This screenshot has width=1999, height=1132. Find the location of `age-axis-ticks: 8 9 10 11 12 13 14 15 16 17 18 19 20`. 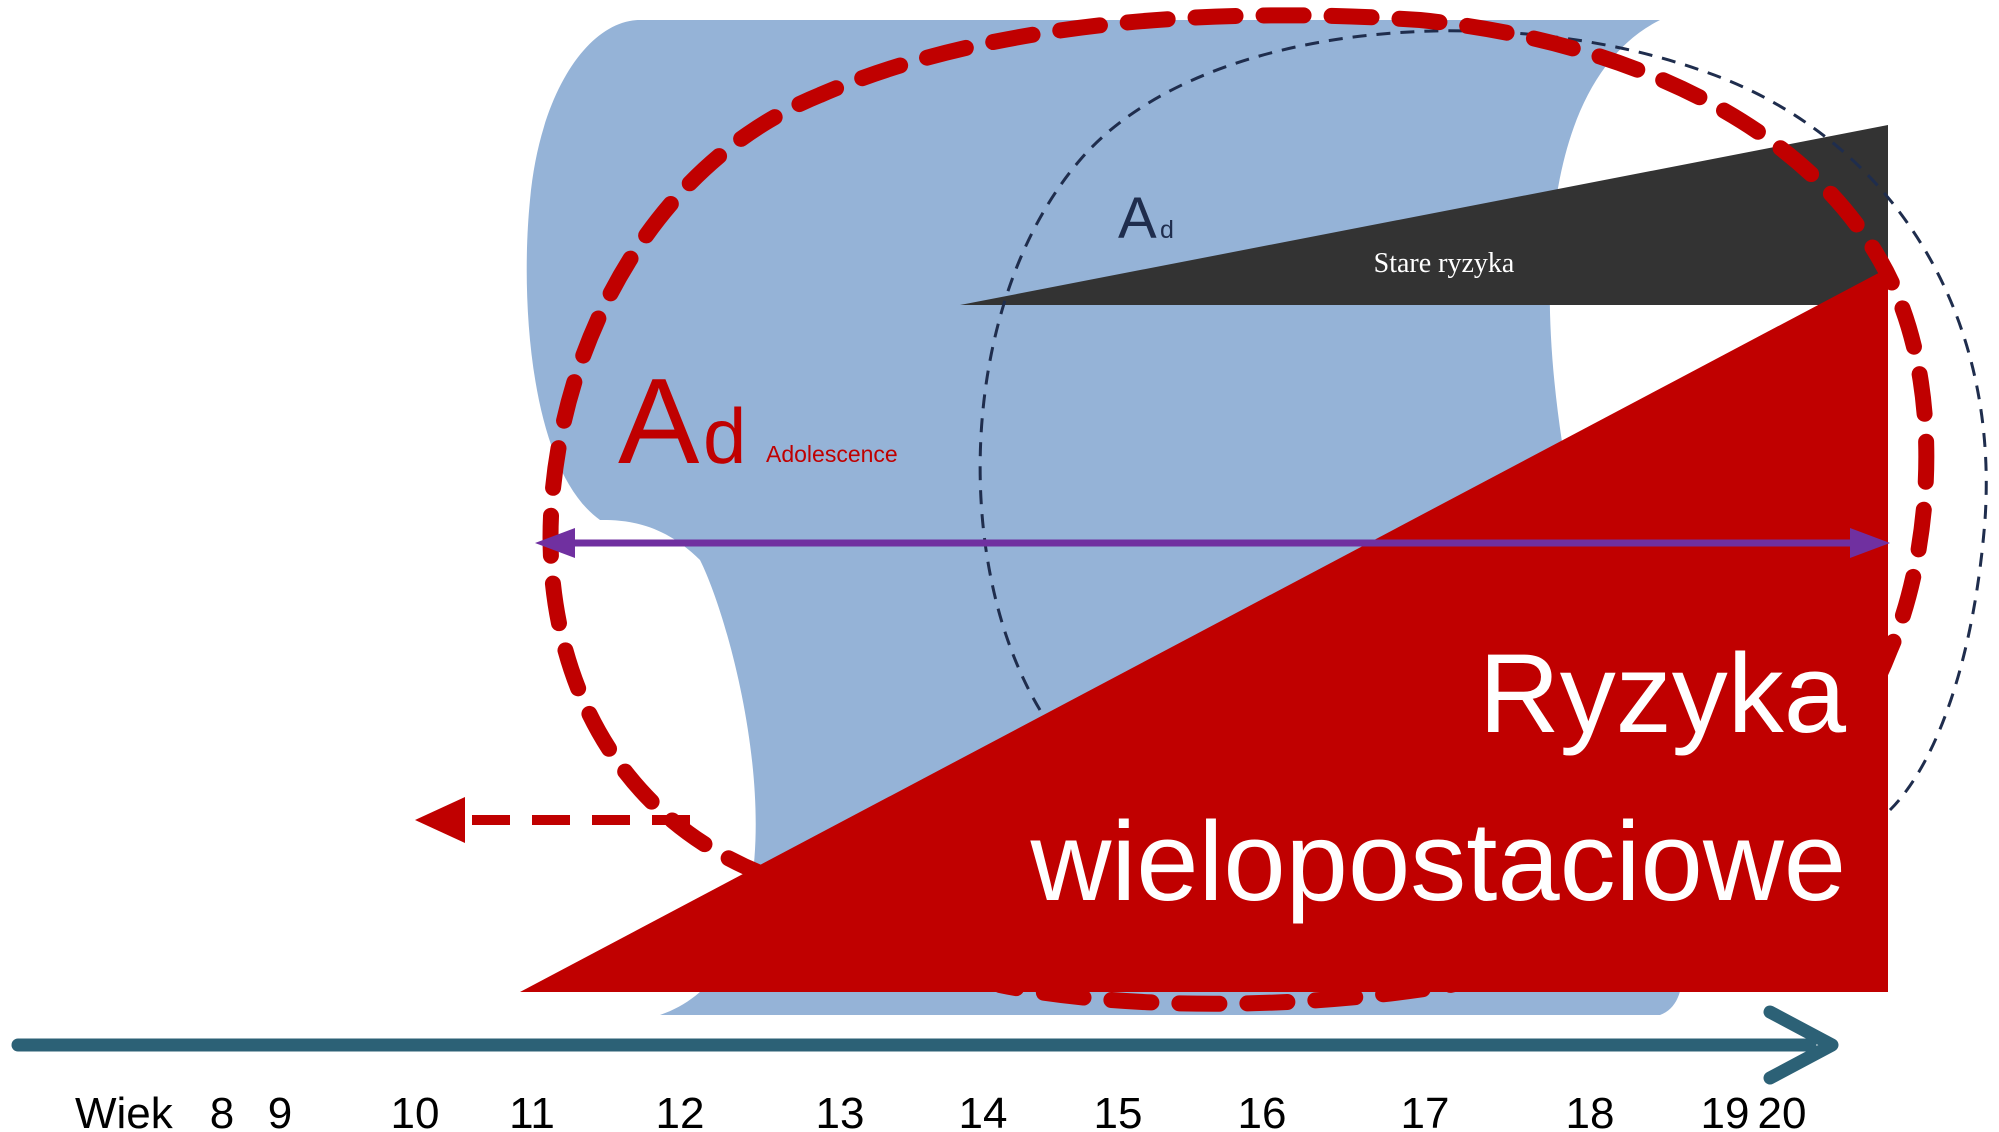

age-axis-ticks: 8 9 10 11 12 13 14 15 16 17 18 19 20 is located at coordinates (1008, 1110).